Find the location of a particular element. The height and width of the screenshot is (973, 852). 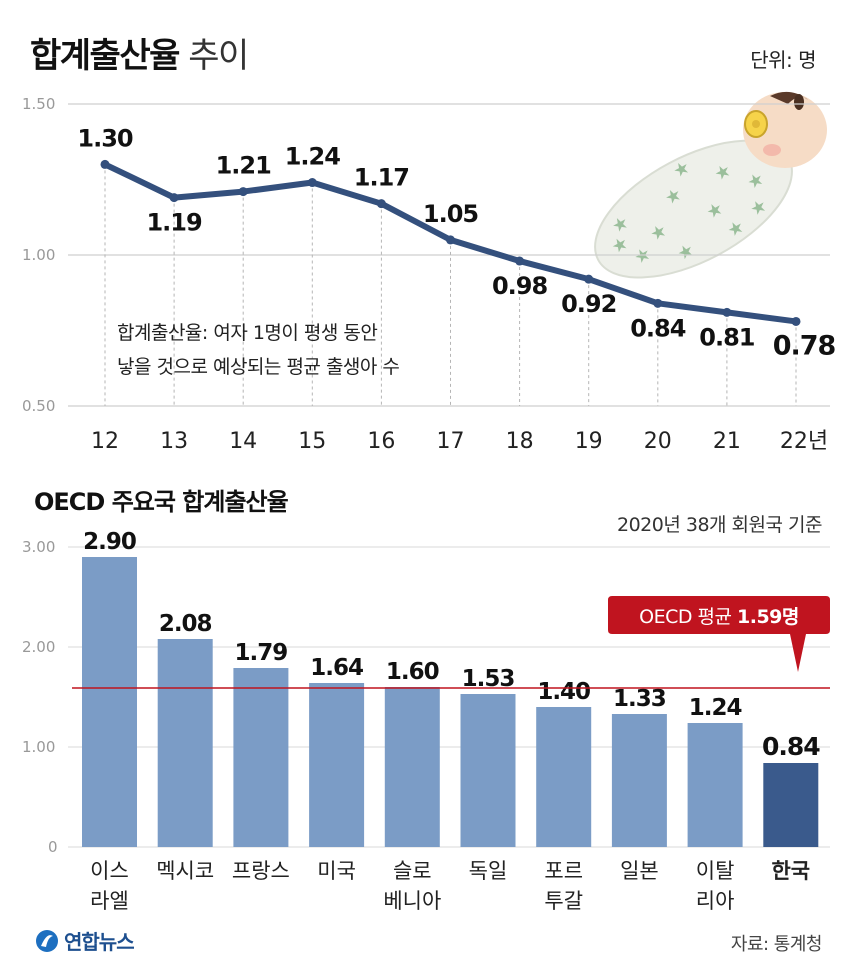

bar-value-label: 1.64 is located at coordinates (336, 668).